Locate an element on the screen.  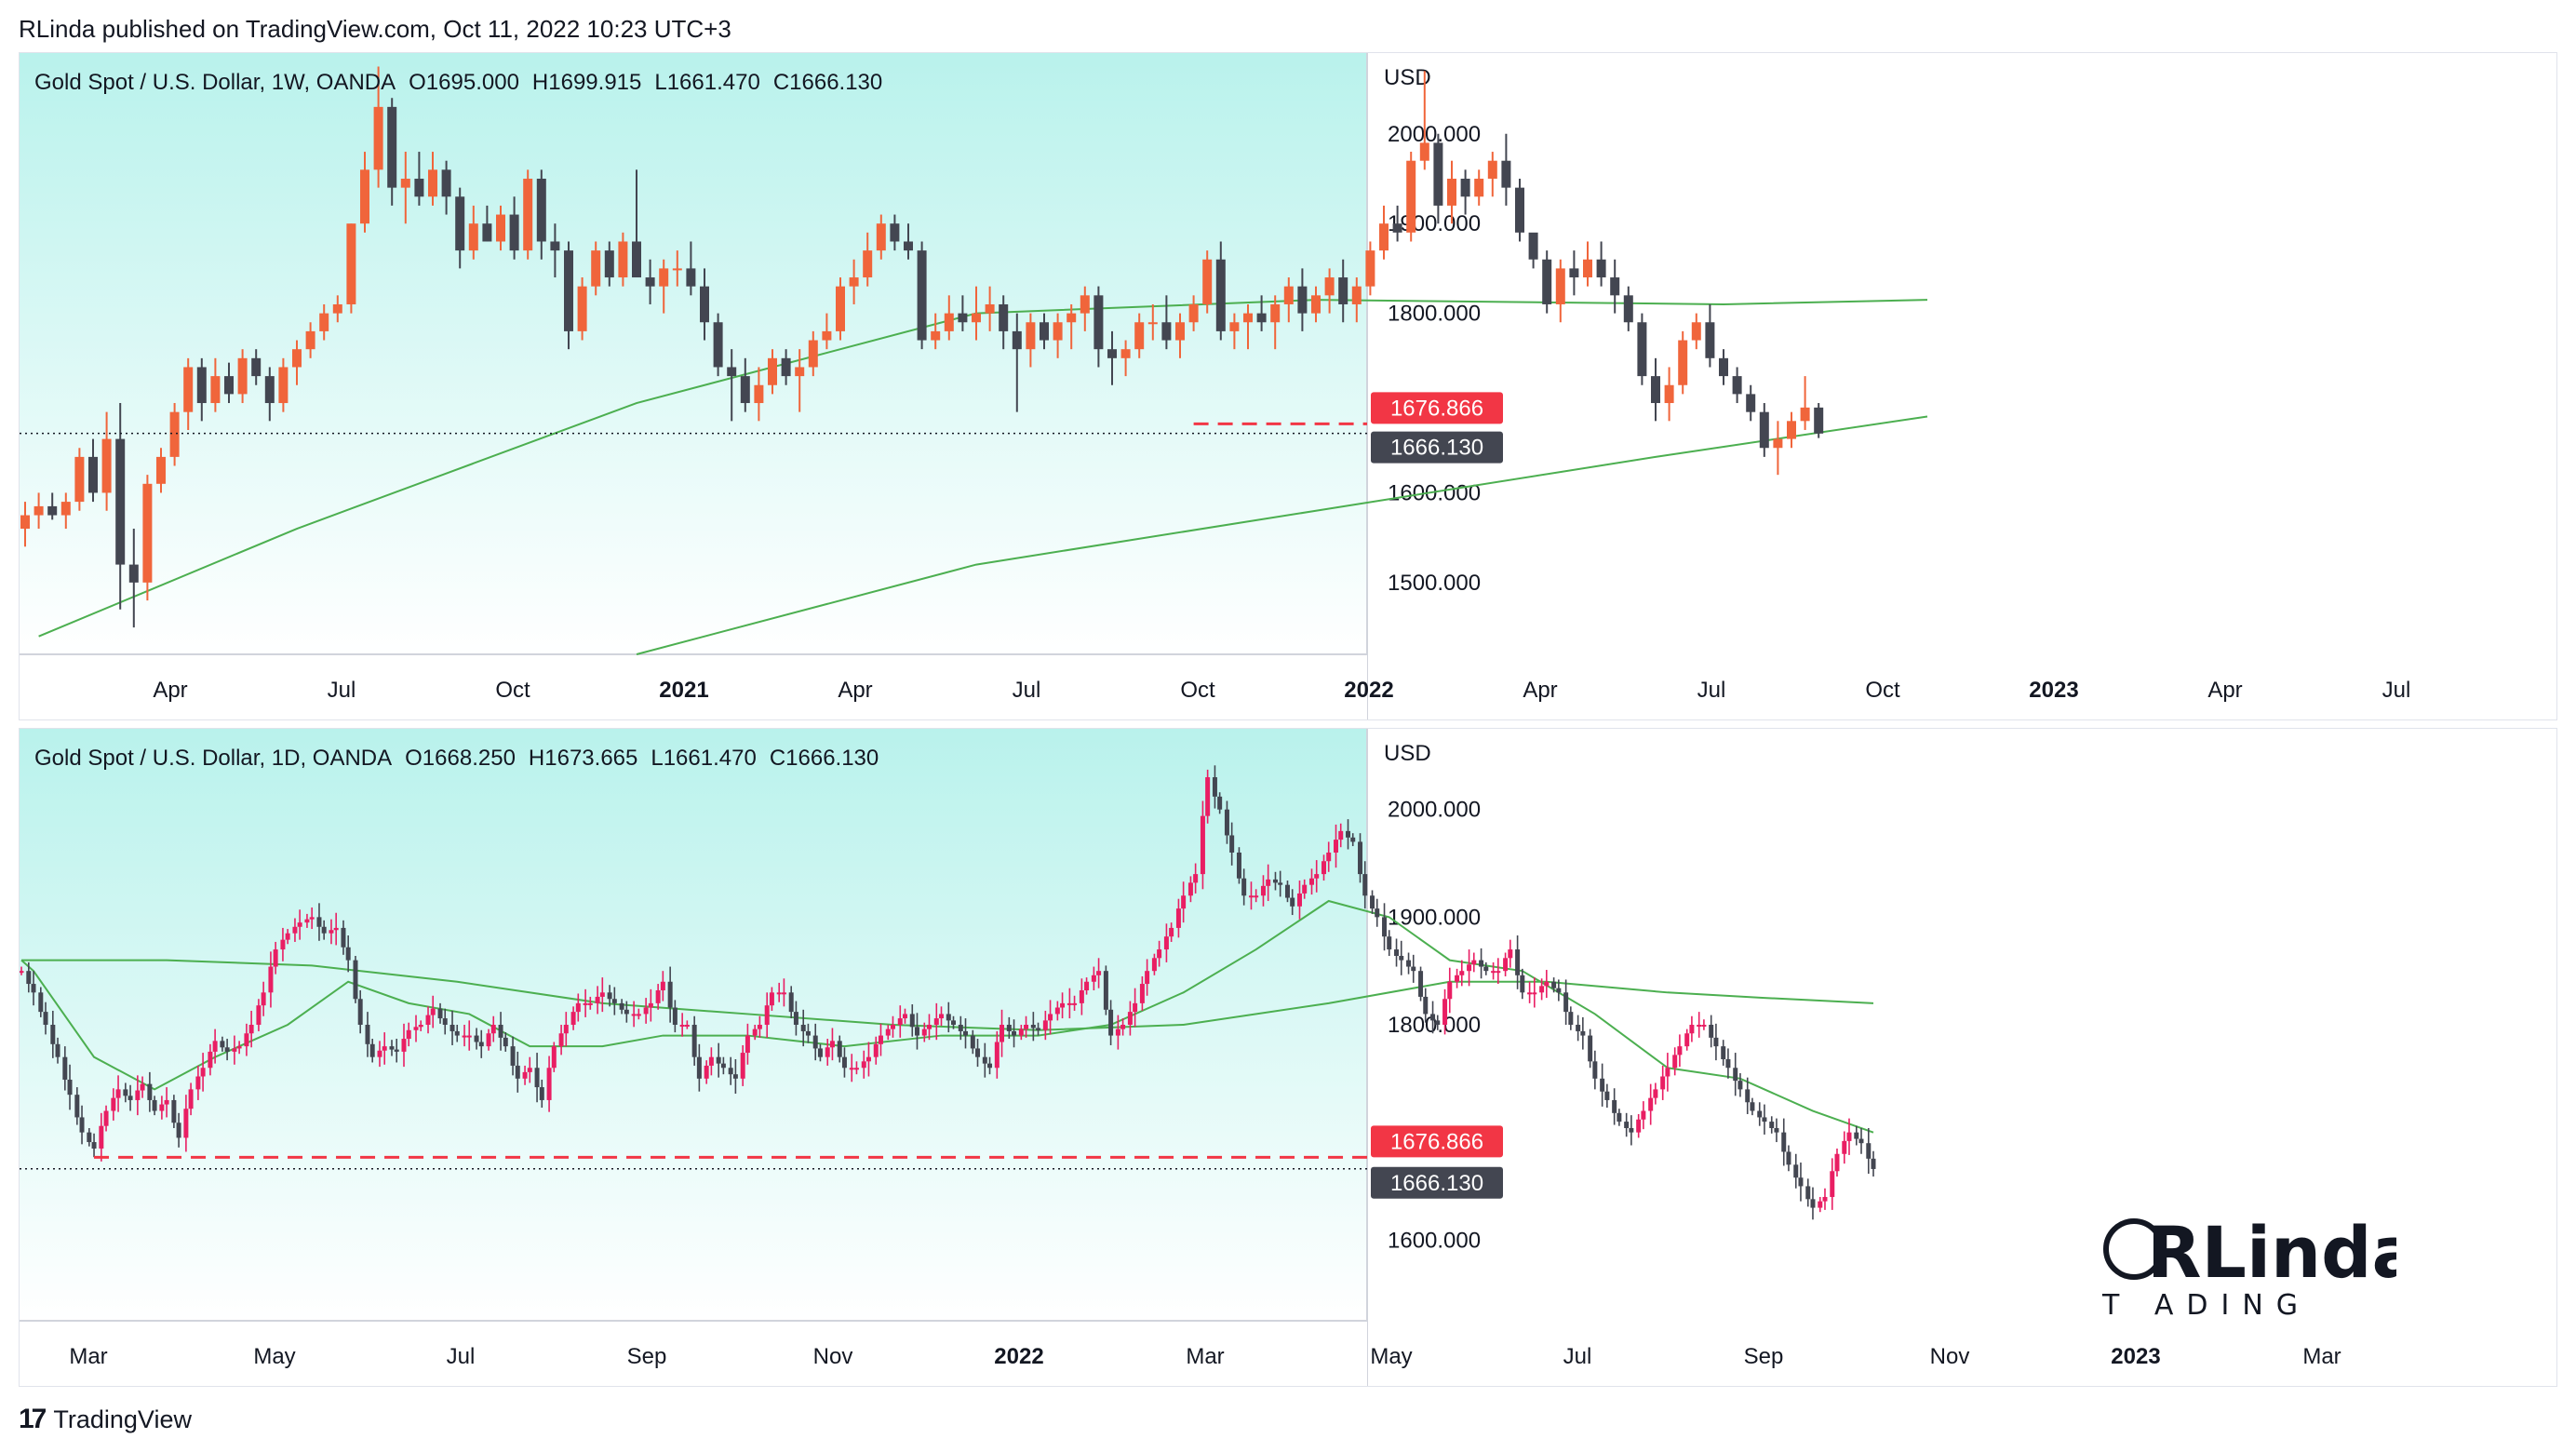
logo-head-icon is located at coordinates (2134, 1249).